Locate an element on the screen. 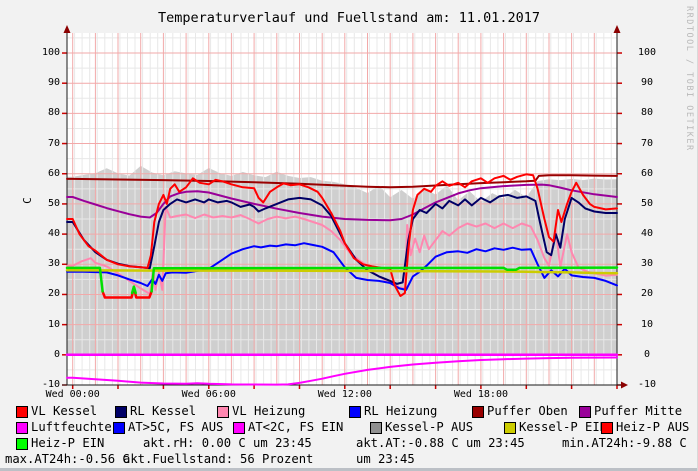 This screenshot has height=471, width=698. legend-swatch-rl-kessel is located at coordinates (121, 412).